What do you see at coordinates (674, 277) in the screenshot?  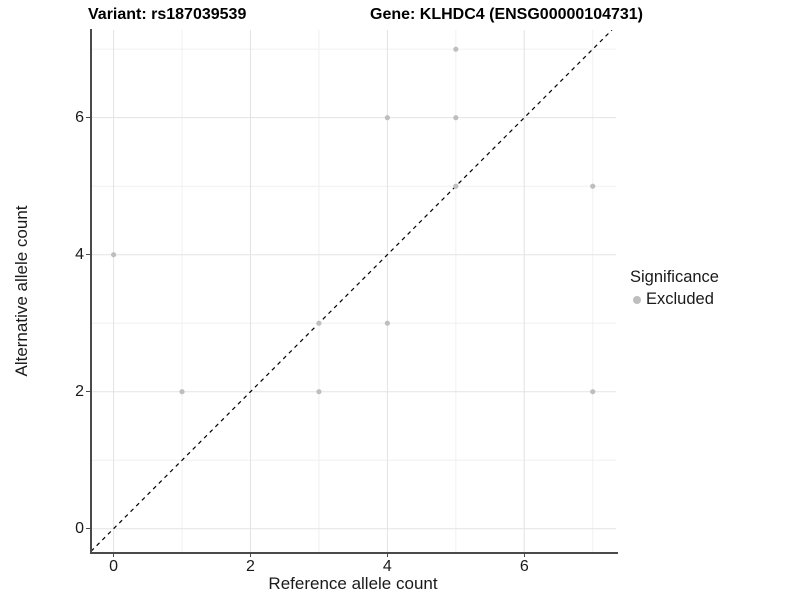 I see `legend-title: Significance` at bounding box center [674, 277].